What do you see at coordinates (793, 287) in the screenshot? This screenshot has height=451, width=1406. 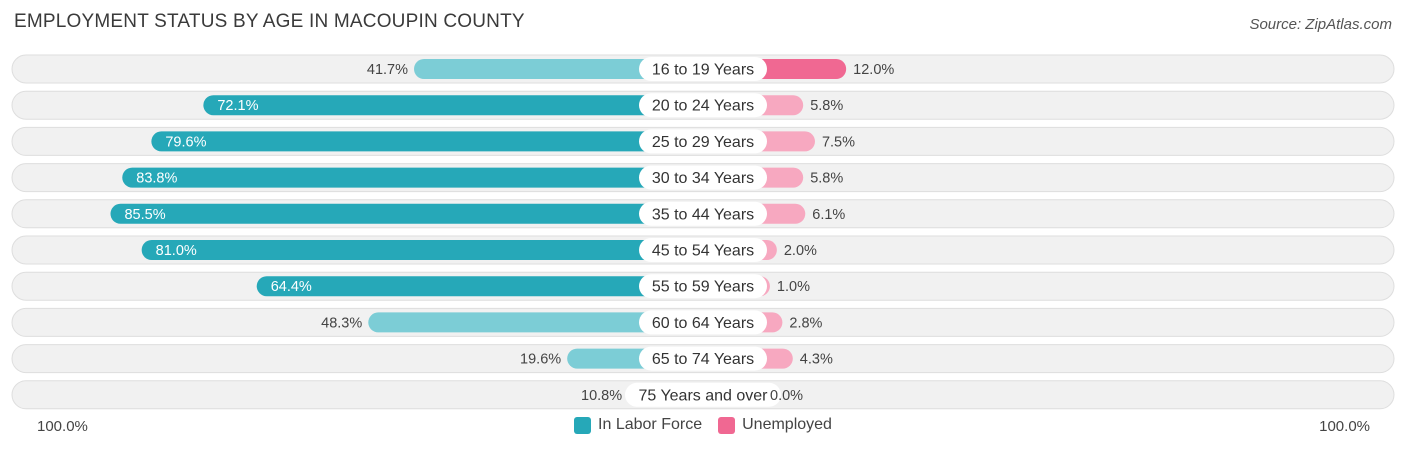 I see `value-label-unemployed: 1.0%` at bounding box center [793, 287].